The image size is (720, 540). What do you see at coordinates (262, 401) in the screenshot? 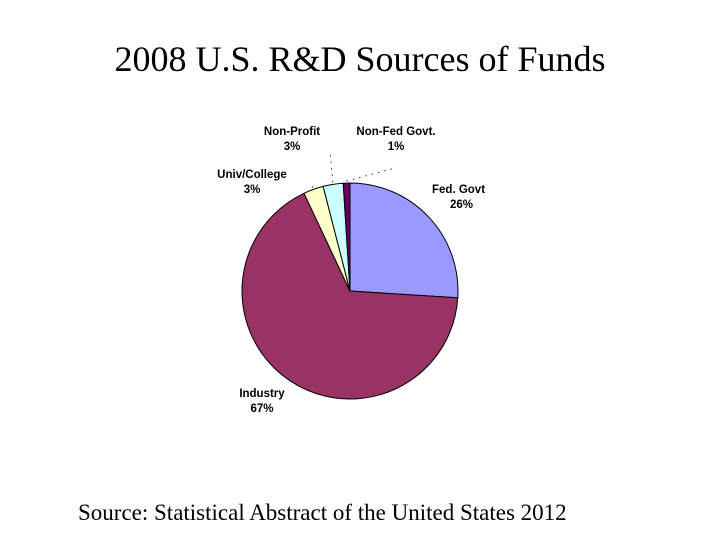
I see `slice-label-industry: Industry 67%` at bounding box center [262, 401].